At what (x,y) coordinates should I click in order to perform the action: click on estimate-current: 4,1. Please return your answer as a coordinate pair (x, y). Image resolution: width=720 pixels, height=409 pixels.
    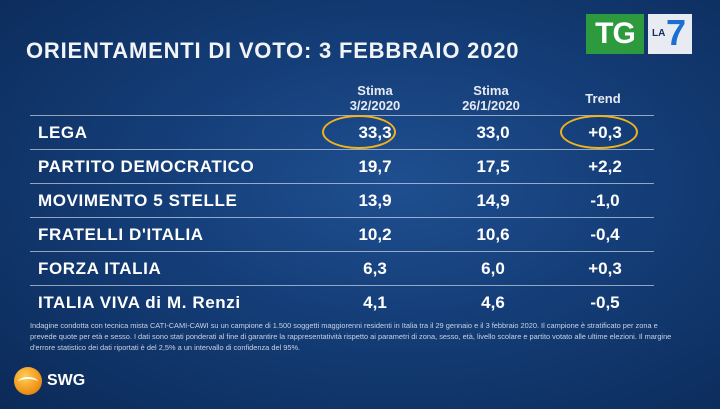
    Looking at the image, I should click on (375, 302).